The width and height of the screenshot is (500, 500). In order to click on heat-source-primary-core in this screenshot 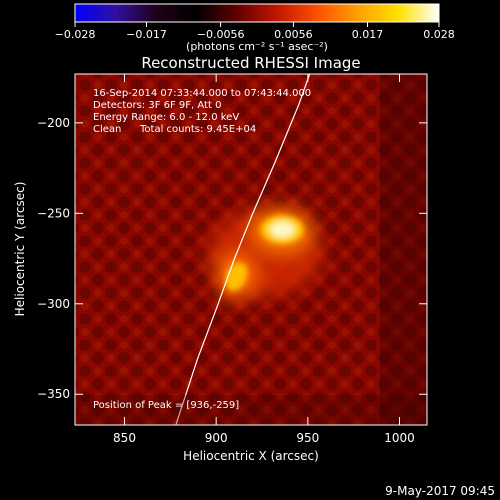, I will do `click(282, 229)`.